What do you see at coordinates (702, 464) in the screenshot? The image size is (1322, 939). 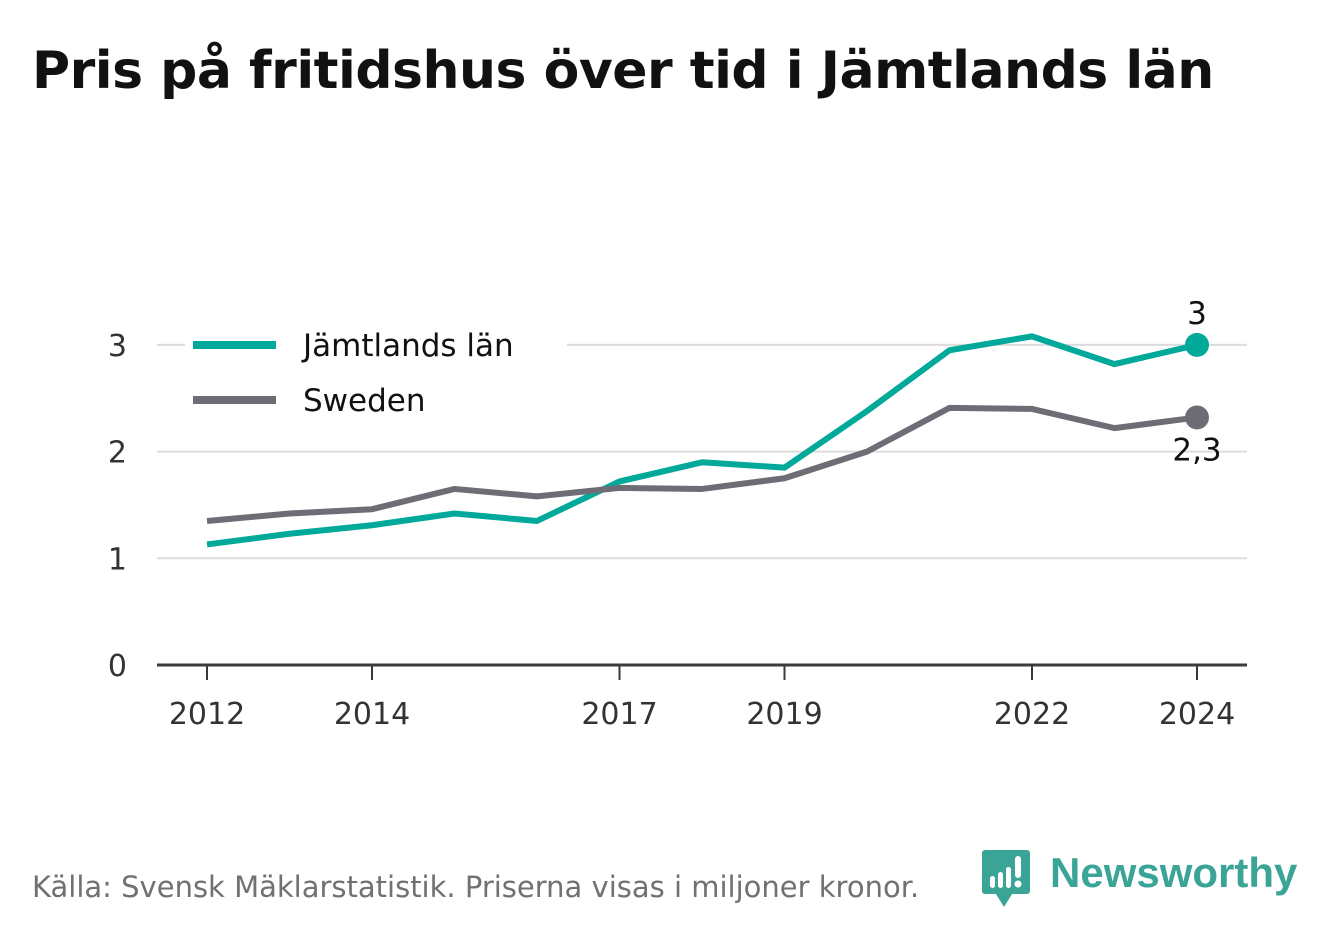 I see `series-line` at bounding box center [702, 464].